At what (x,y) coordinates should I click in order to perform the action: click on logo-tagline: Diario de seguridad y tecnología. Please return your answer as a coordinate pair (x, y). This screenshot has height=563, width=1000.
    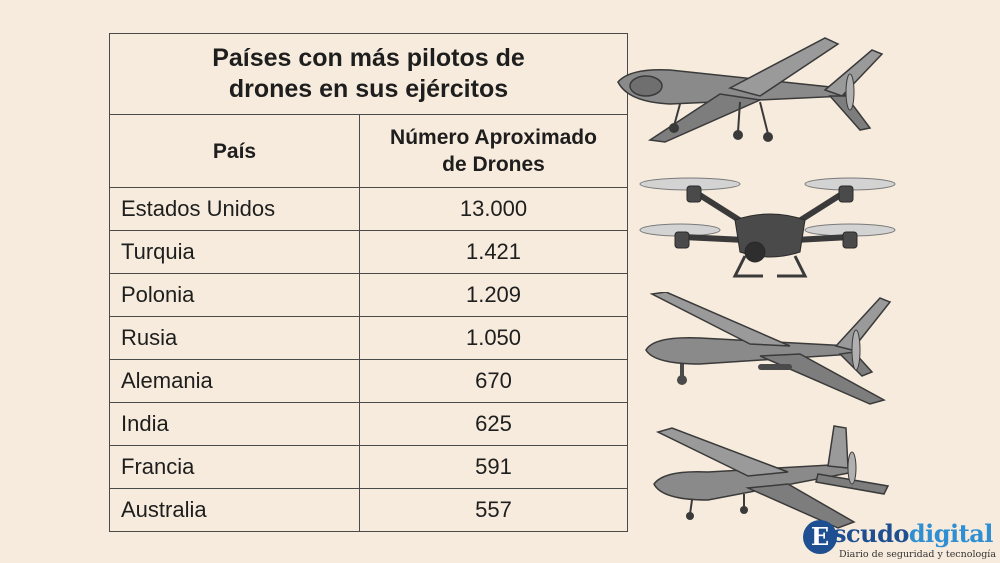
    Looking at the image, I should click on (918, 554).